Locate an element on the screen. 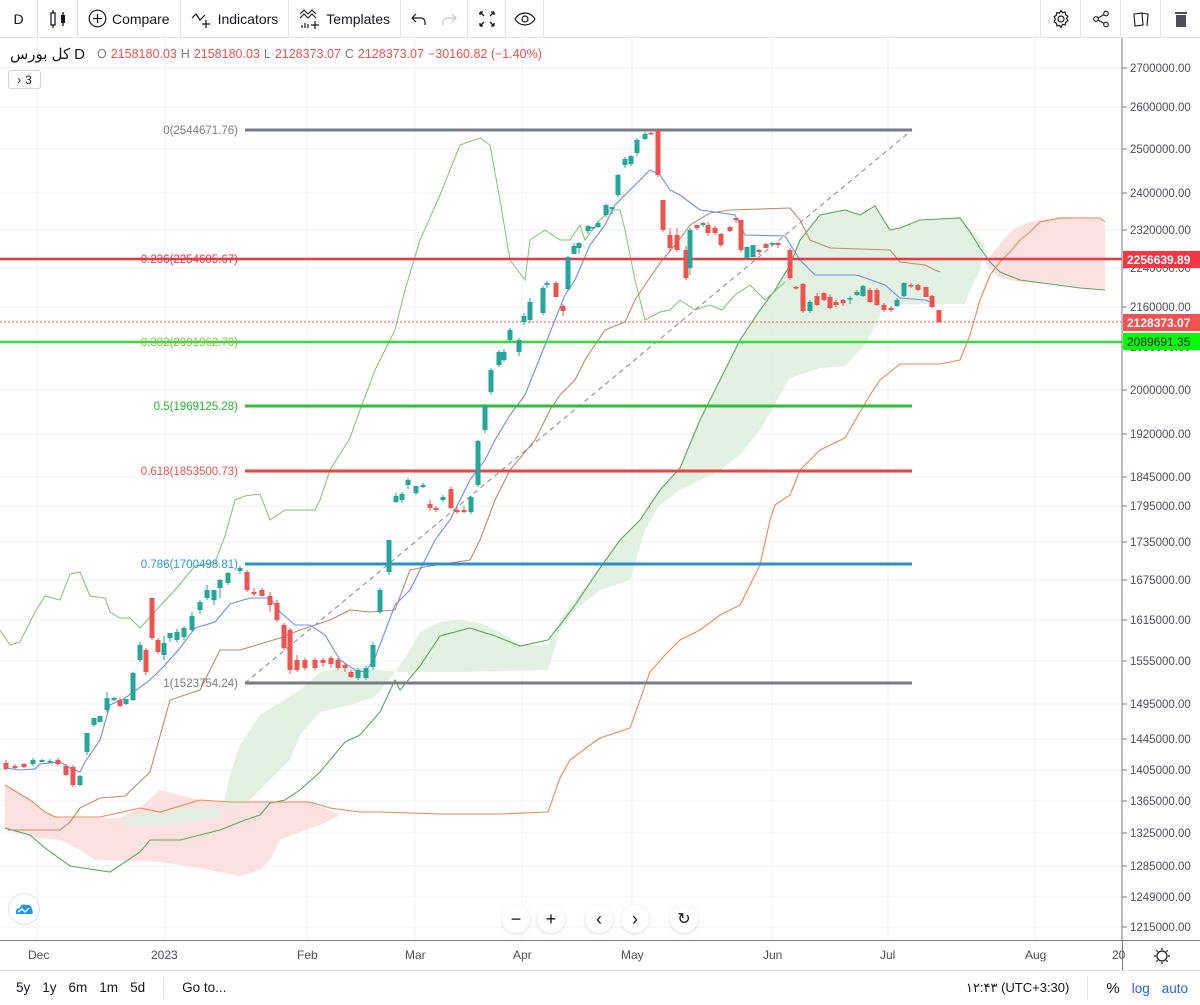 The width and height of the screenshot is (1200, 1005). price-axis-label: 1495000.00 is located at coordinates (1160, 705).